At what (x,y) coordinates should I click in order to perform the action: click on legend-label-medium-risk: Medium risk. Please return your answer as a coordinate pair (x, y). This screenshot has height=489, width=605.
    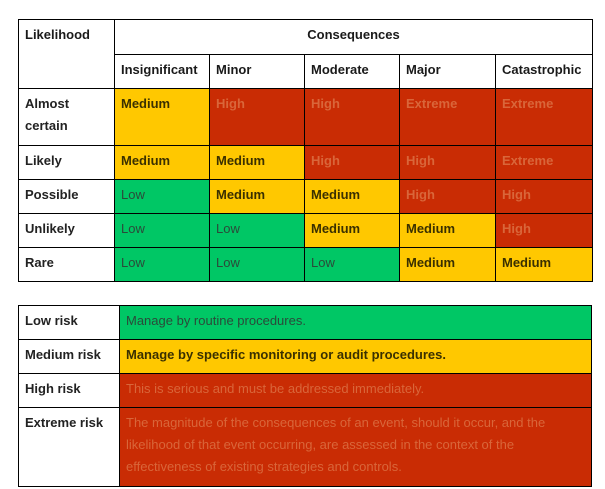
    Looking at the image, I should click on (69, 356).